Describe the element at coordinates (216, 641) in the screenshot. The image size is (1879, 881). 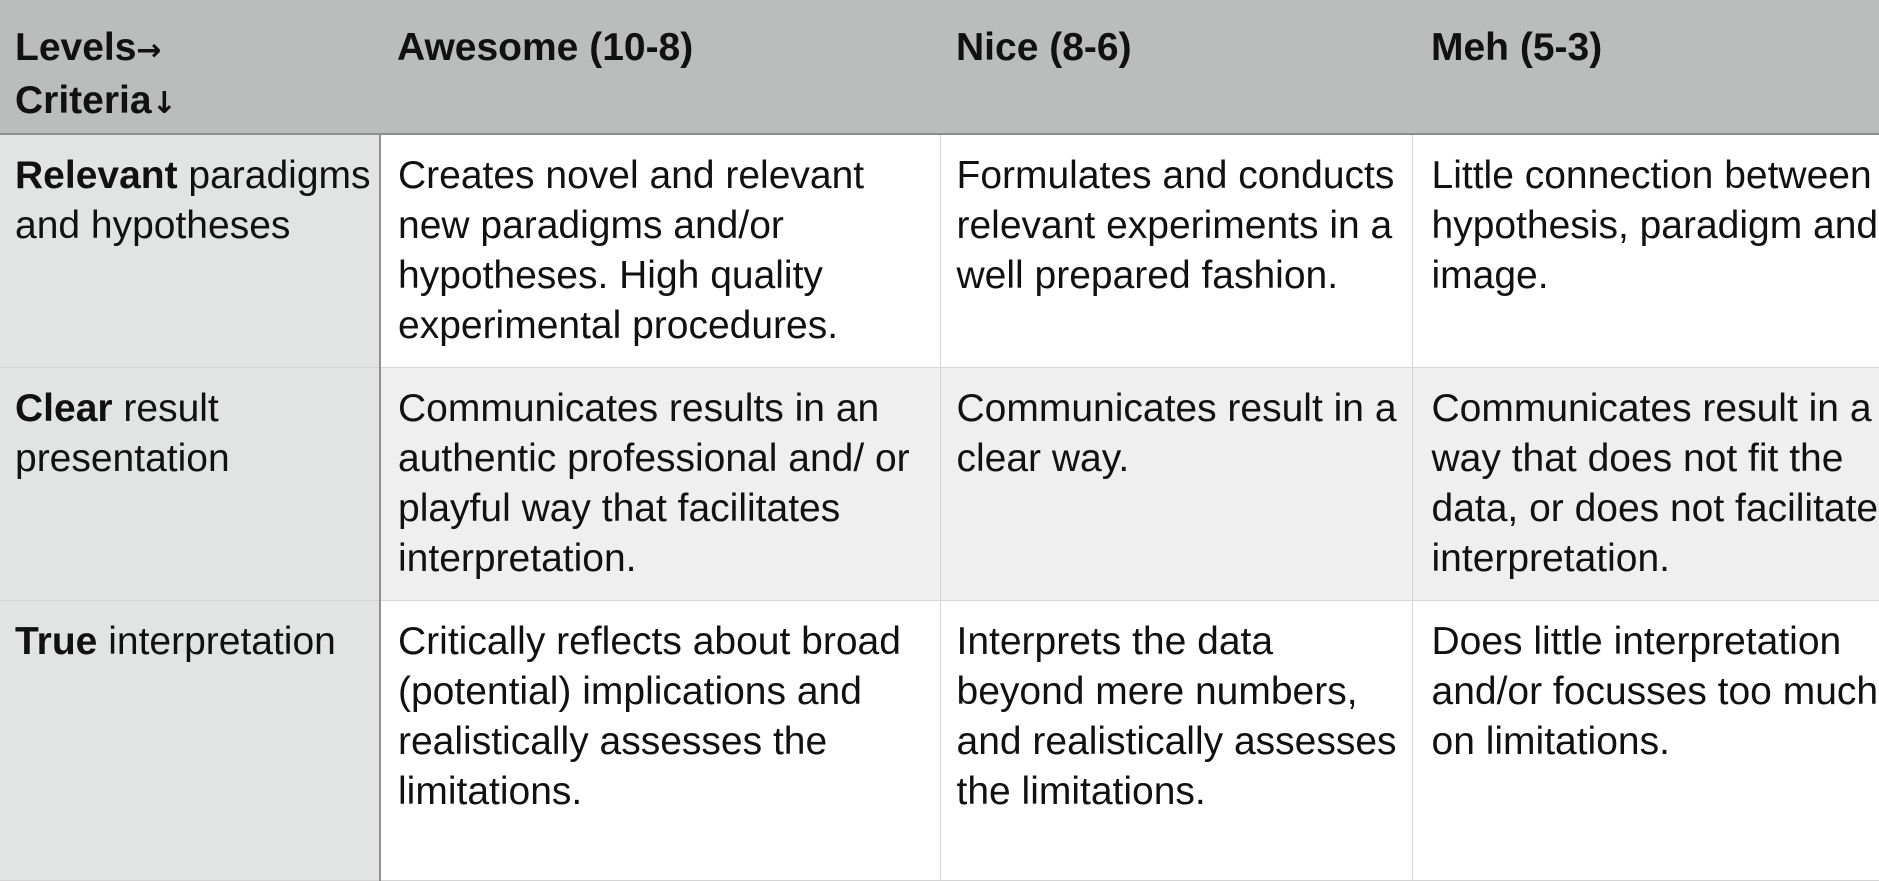
I see `criterion-text: interpretation` at that location.